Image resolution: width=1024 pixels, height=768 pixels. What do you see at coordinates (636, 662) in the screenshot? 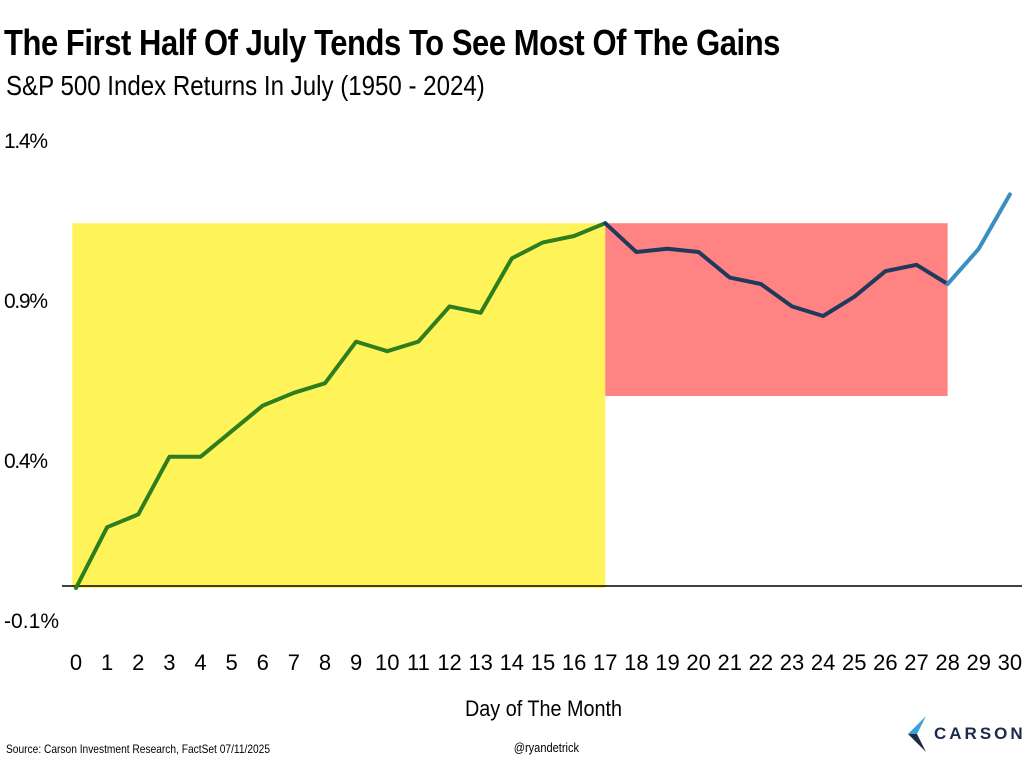
I see `x-tick-label: 18` at bounding box center [636, 662].